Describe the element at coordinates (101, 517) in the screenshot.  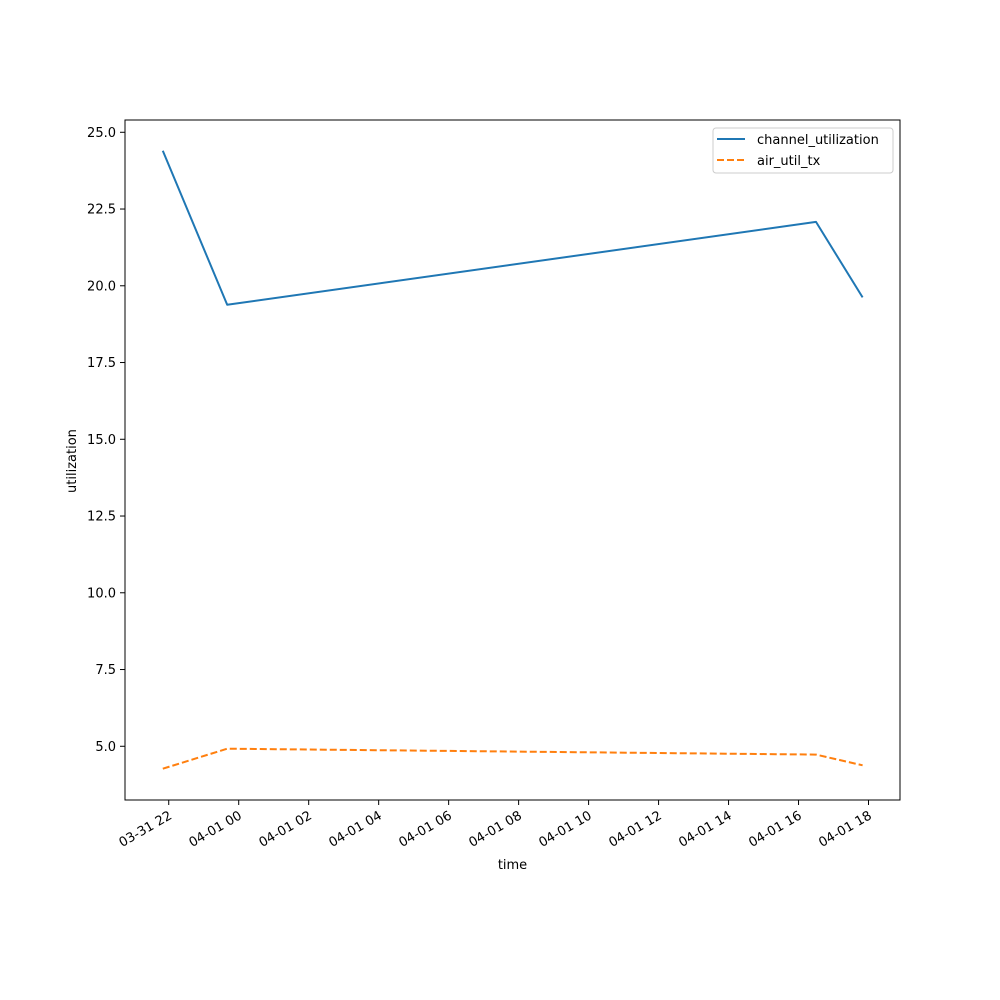
I see `y-tick-label: 12.5` at that location.